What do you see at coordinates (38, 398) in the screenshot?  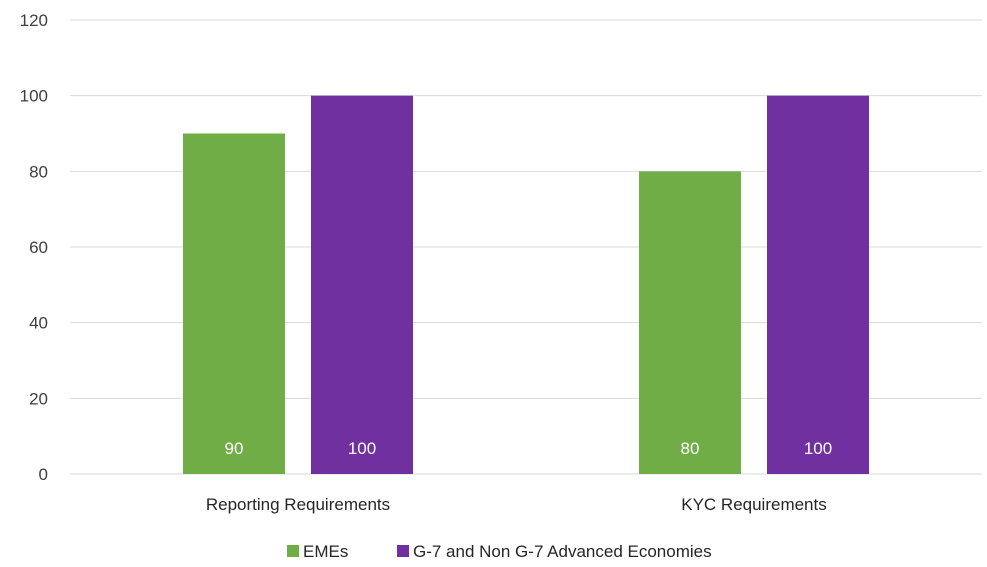 I see `y-tick-label: 20` at bounding box center [38, 398].